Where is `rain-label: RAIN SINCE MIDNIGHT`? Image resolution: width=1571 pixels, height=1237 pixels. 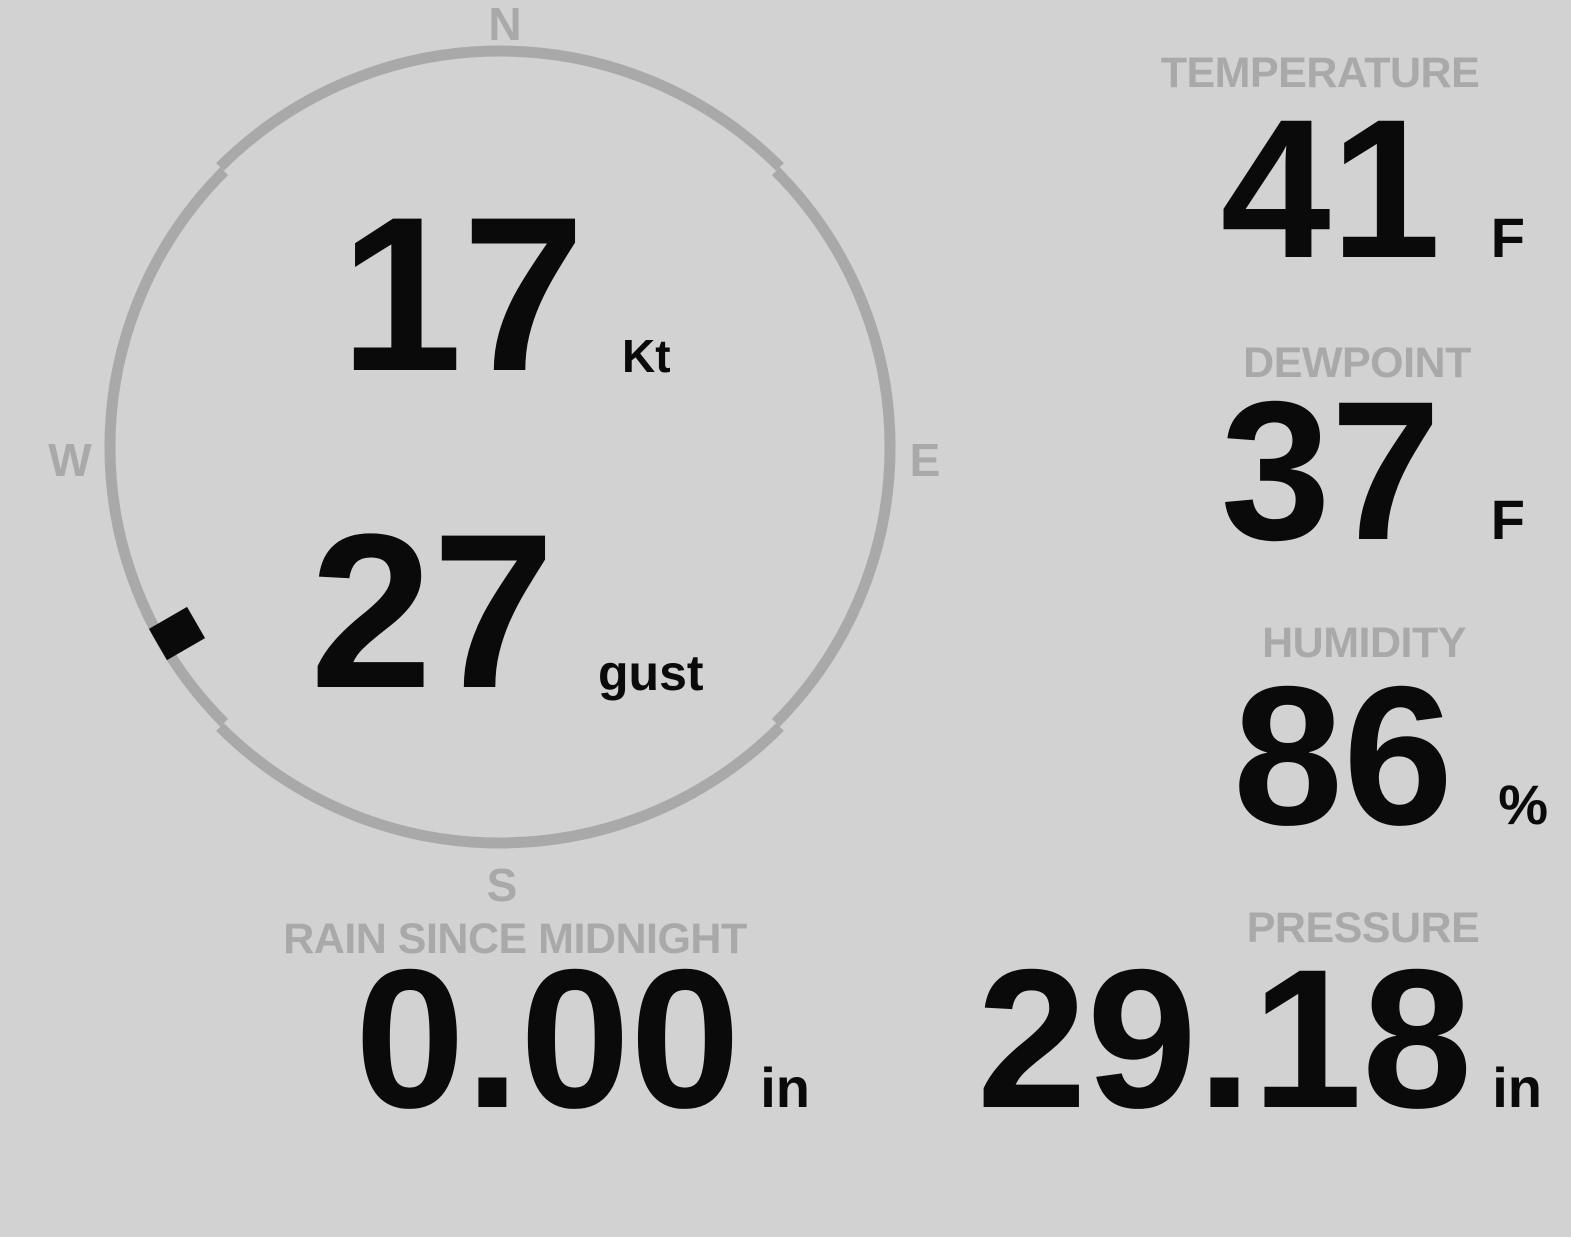 rain-label: RAIN SINCE MIDNIGHT is located at coordinates (515, 939).